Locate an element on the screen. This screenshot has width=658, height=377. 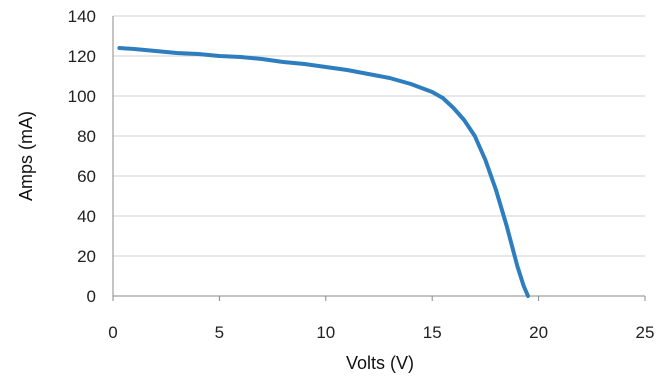
x-tick-label-10: 10 is located at coordinates (325, 332).